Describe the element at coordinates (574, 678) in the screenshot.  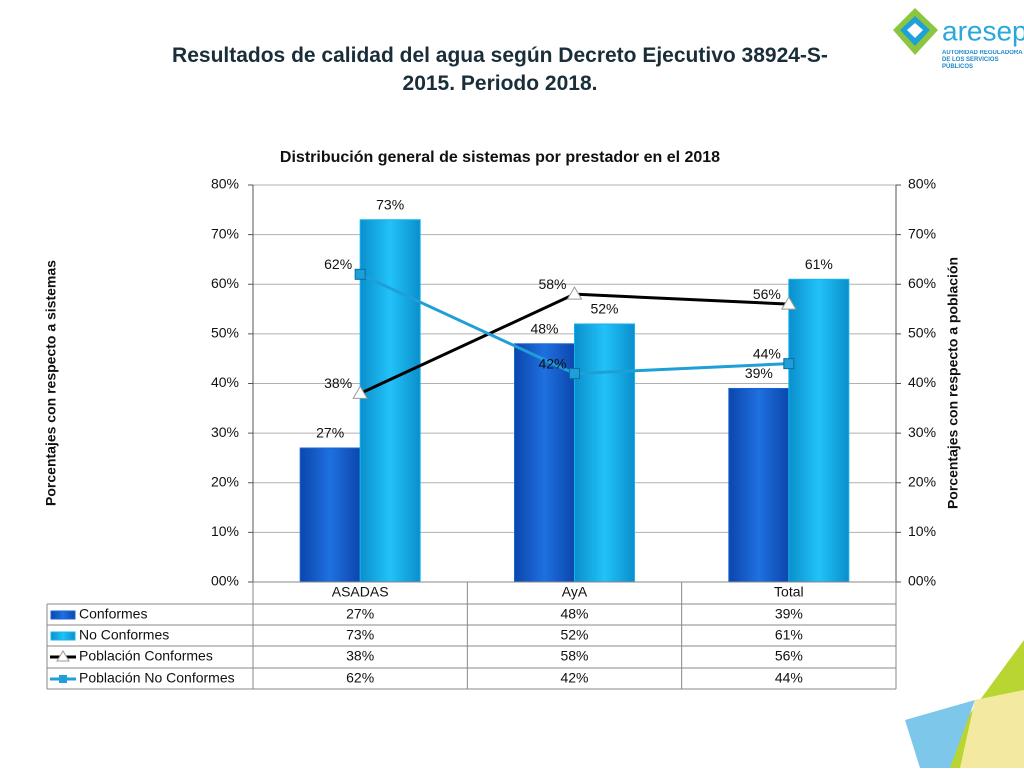
I see `table-cell: 42%` at that location.